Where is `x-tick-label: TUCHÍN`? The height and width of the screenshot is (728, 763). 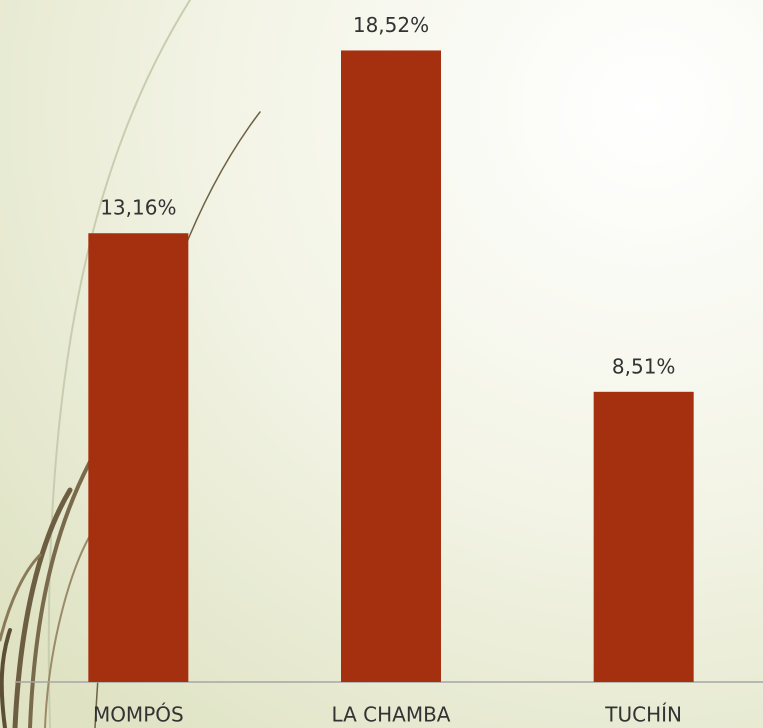
x-tick-label: TUCHÍN is located at coordinates (643, 715).